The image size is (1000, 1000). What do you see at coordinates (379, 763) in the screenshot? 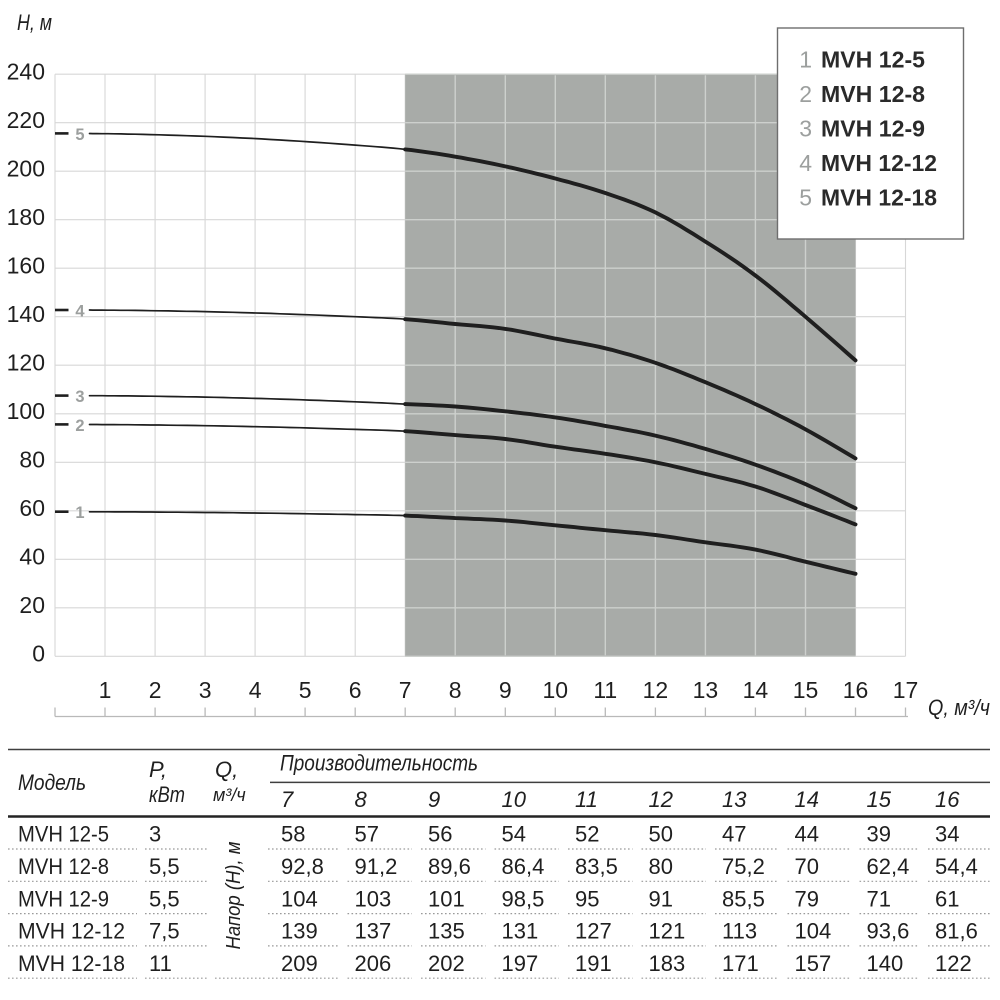
I see `svg-text: Производительность` at bounding box center [379, 763].